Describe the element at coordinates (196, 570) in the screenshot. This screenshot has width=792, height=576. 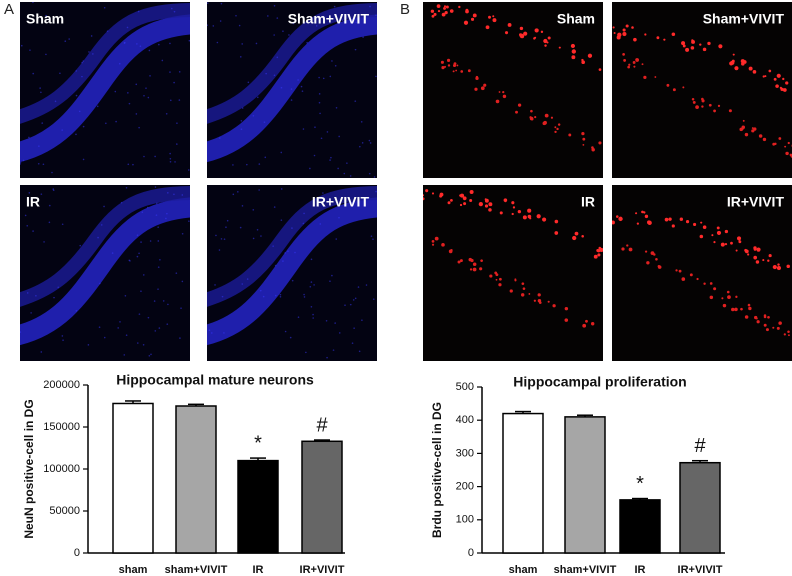
I see `x-tick-label: sham+VIVIT` at that location.